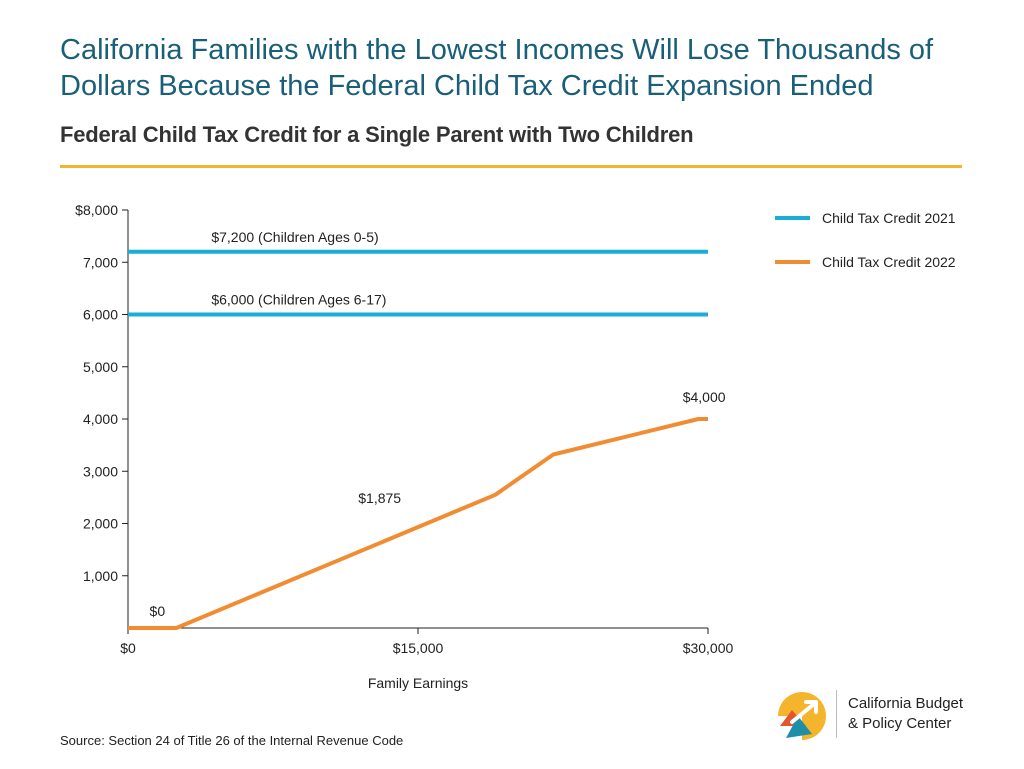  Describe the element at coordinates (379, 498) in the screenshot. I see `data-label: $1,875` at that location.